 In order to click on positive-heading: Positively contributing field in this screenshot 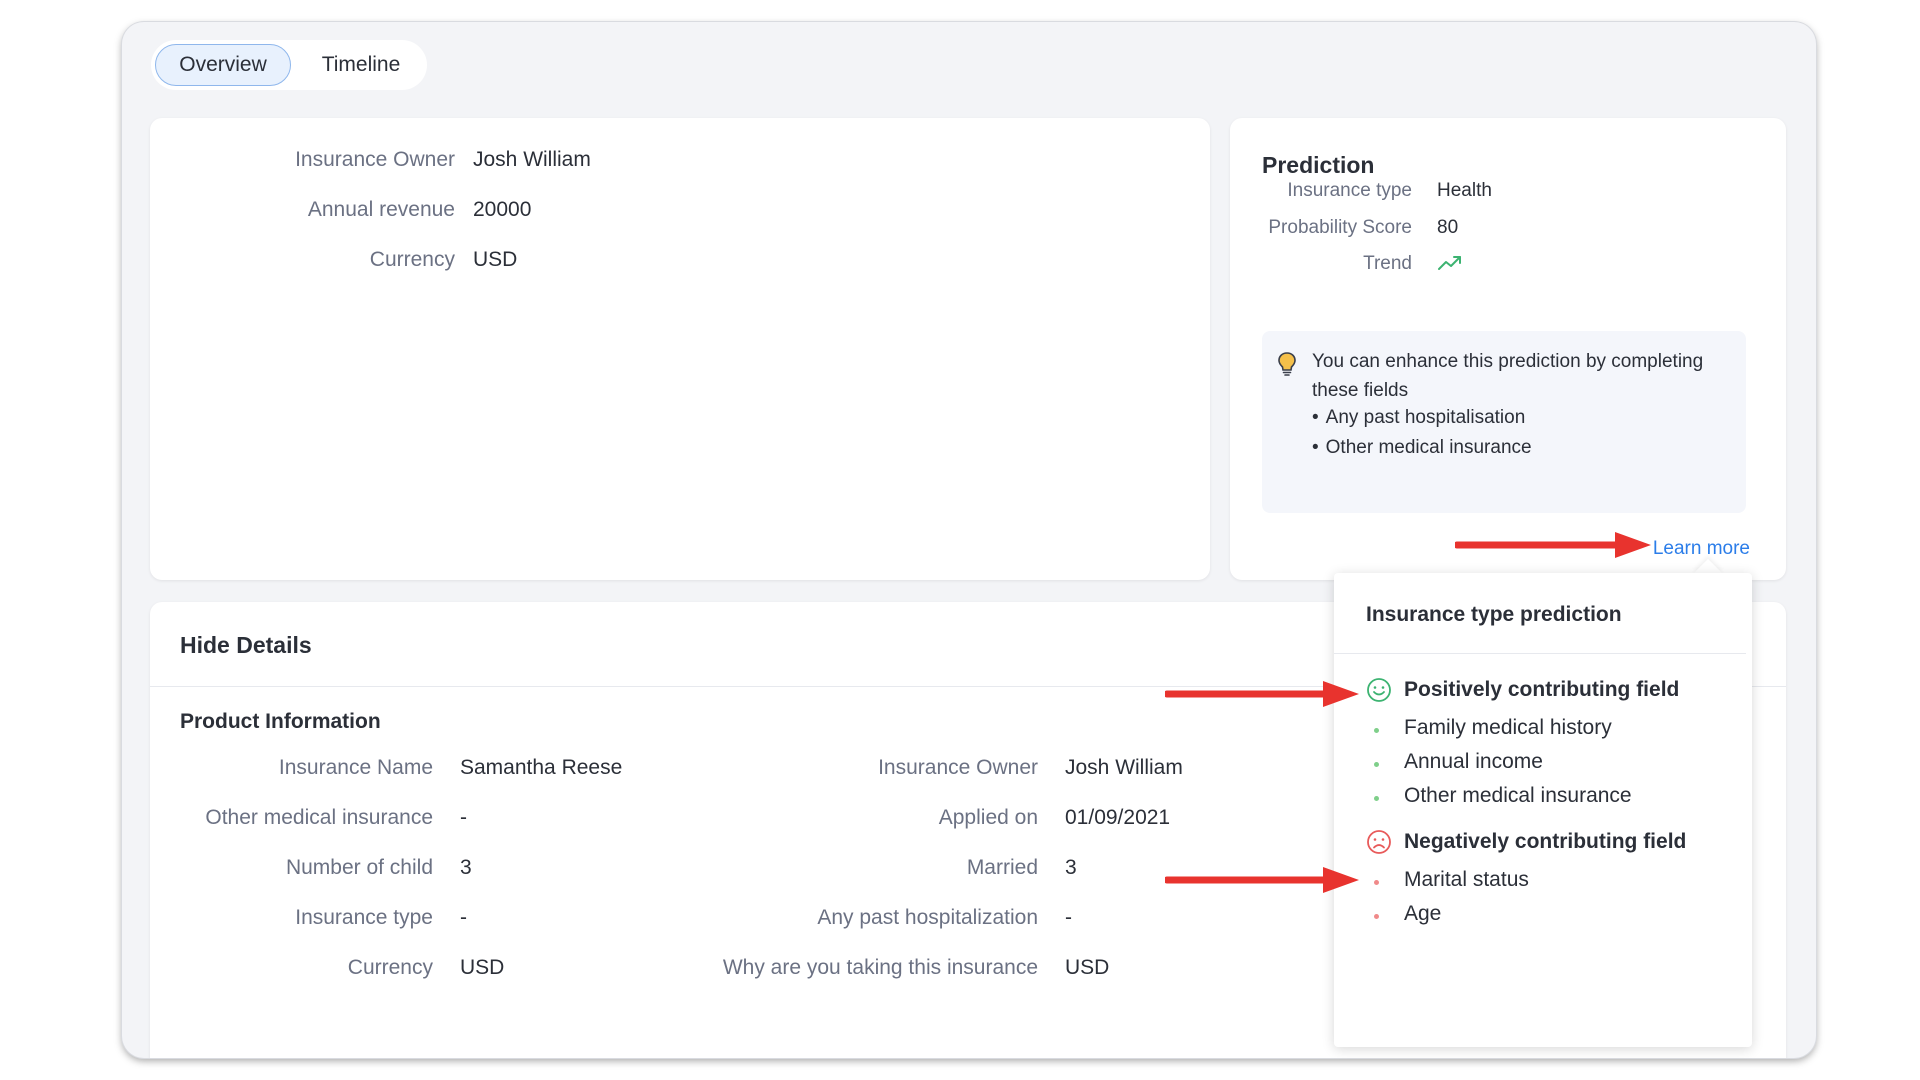, I will do `click(1522, 690)`.